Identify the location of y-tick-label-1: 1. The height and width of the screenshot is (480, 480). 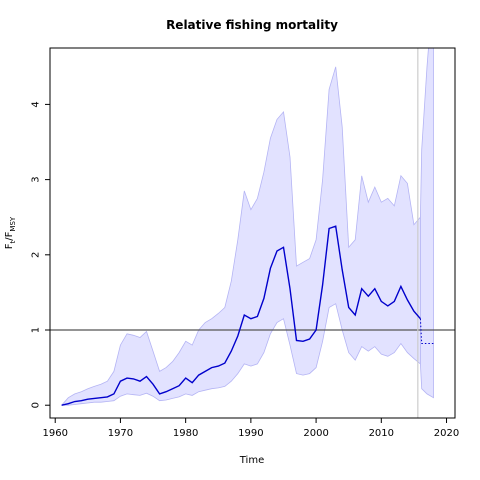
(36, 330).